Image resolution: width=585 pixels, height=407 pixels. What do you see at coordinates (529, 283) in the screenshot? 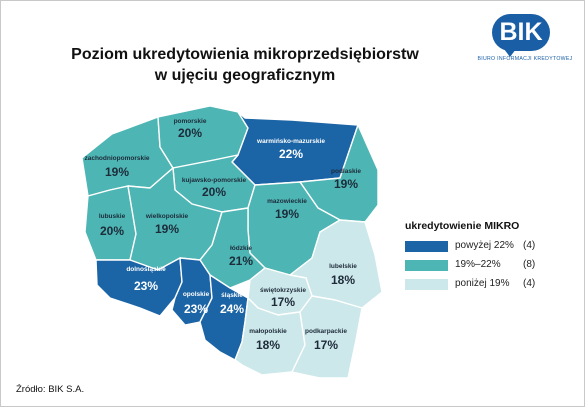
I see `legend-count-low: (4)` at bounding box center [529, 283].